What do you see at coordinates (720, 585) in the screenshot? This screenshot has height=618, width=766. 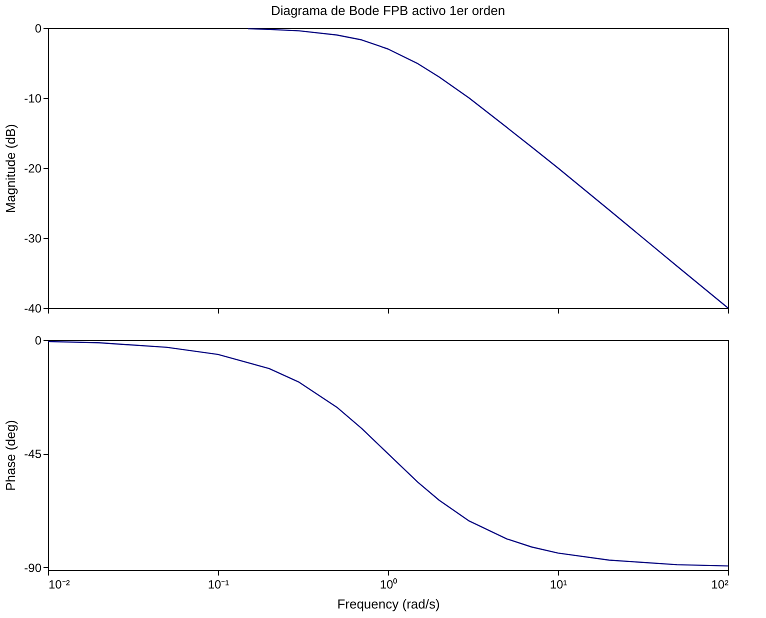 I see `x-tick-label: 10²` at bounding box center [720, 585].